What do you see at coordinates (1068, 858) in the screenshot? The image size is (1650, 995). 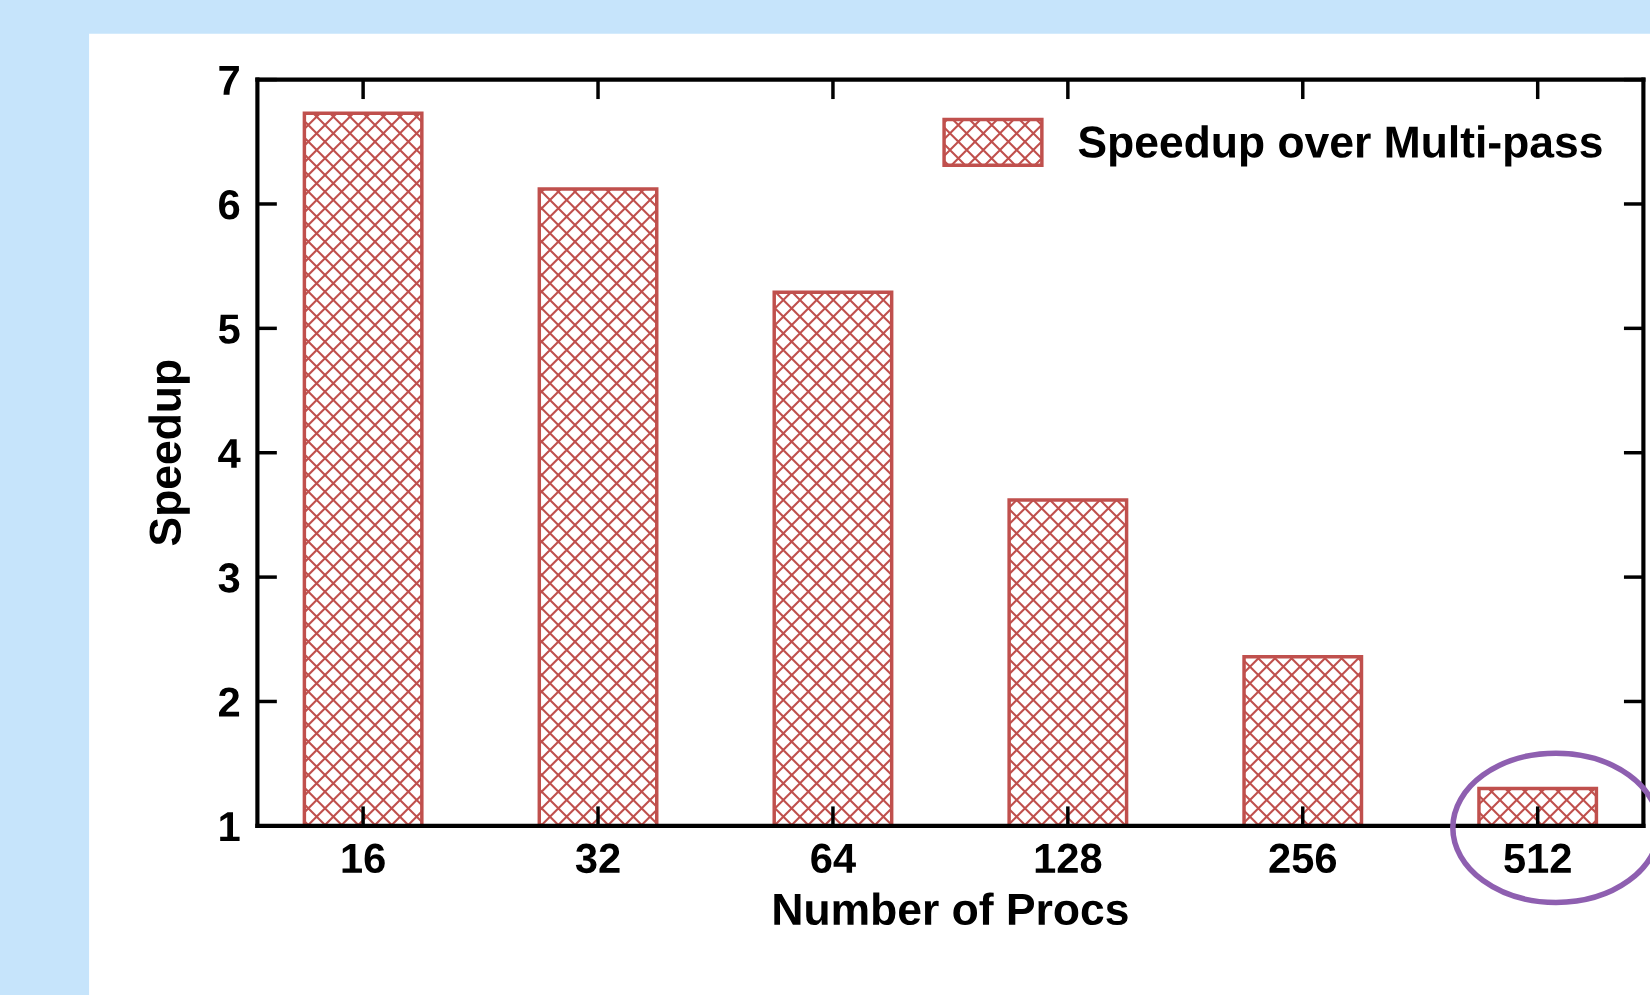 I see `x-tick-label: 128` at bounding box center [1068, 858].